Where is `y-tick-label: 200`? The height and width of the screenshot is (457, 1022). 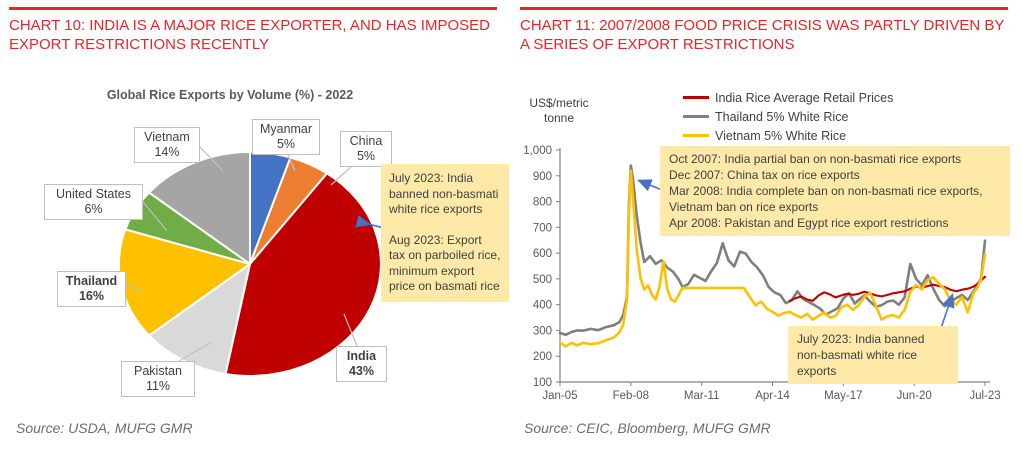 y-tick-label: 200 is located at coordinates (542, 357).